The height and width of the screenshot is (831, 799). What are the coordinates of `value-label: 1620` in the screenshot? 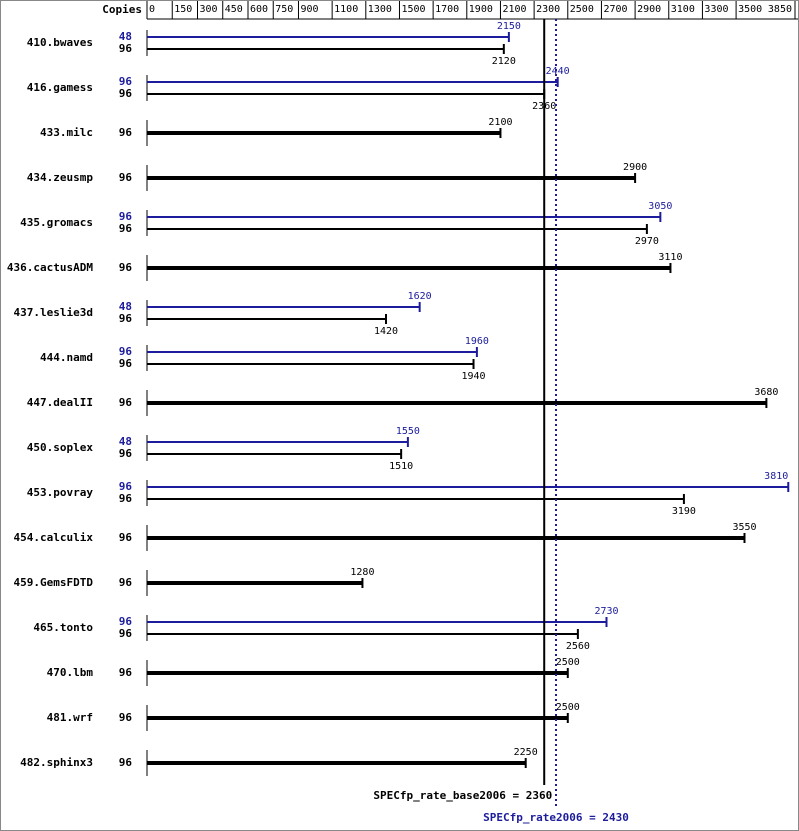 It's located at (420, 296).